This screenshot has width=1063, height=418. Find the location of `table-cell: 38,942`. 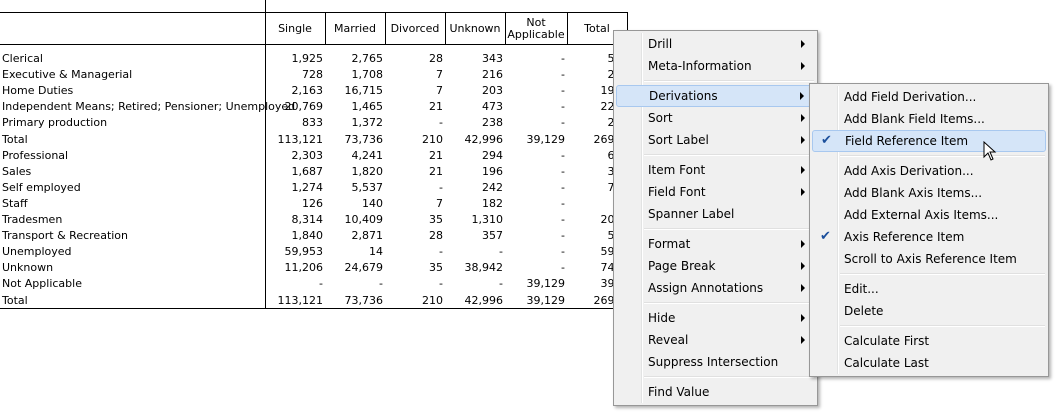

table-cell: 38,942 is located at coordinates (484, 268).